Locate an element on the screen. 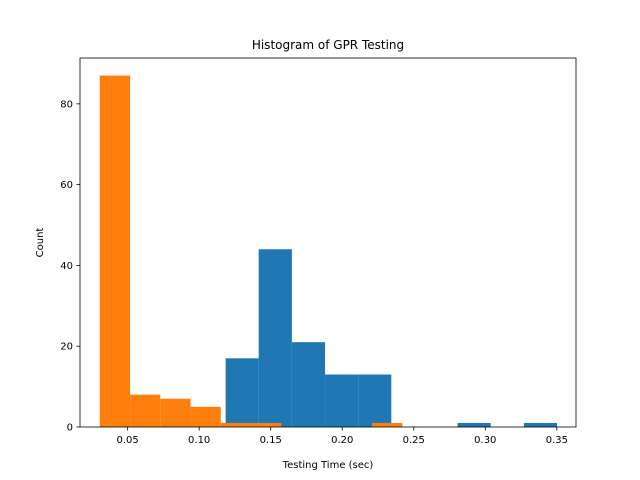 This screenshot has height=480, width=640. x-tick-label: 0.10 is located at coordinates (199, 440).